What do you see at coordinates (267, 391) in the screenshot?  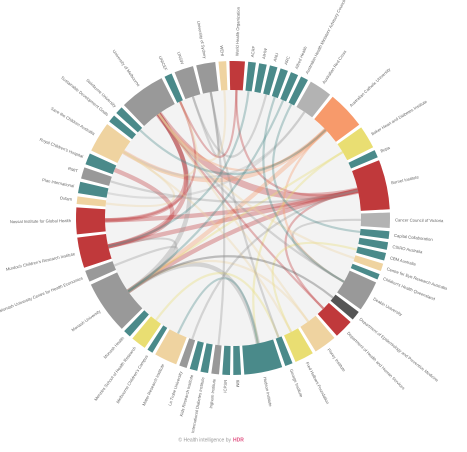 I see `node-label: Hudson Institute` at bounding box center [267, 391].